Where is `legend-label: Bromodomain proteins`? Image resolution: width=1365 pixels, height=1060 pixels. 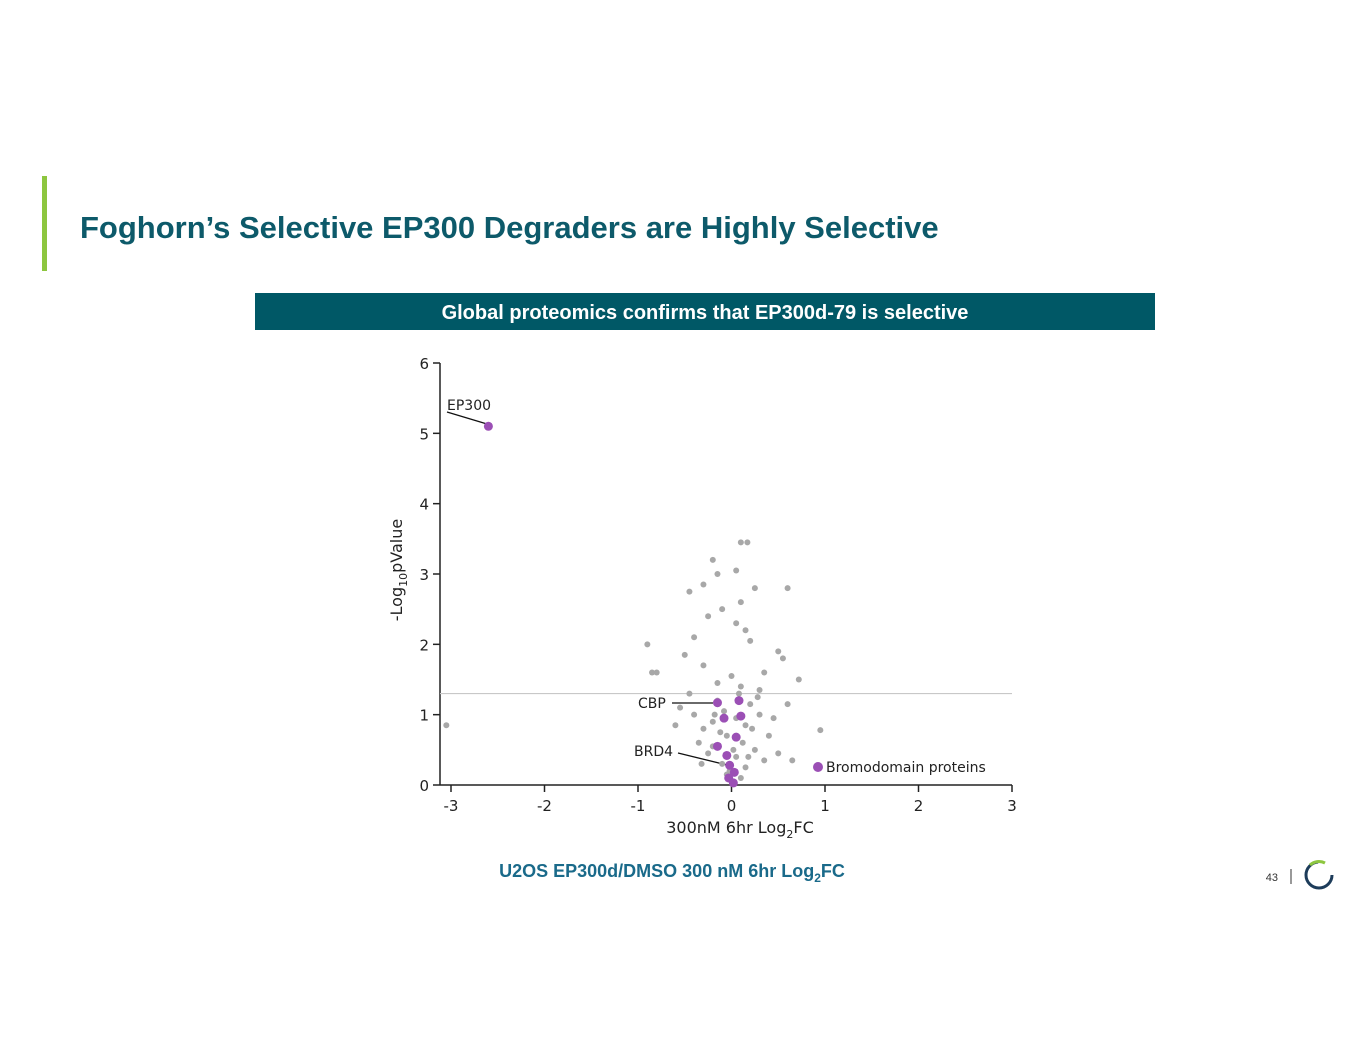 legend-label: Bromodomain proteins is located at coordinates (906, 768).